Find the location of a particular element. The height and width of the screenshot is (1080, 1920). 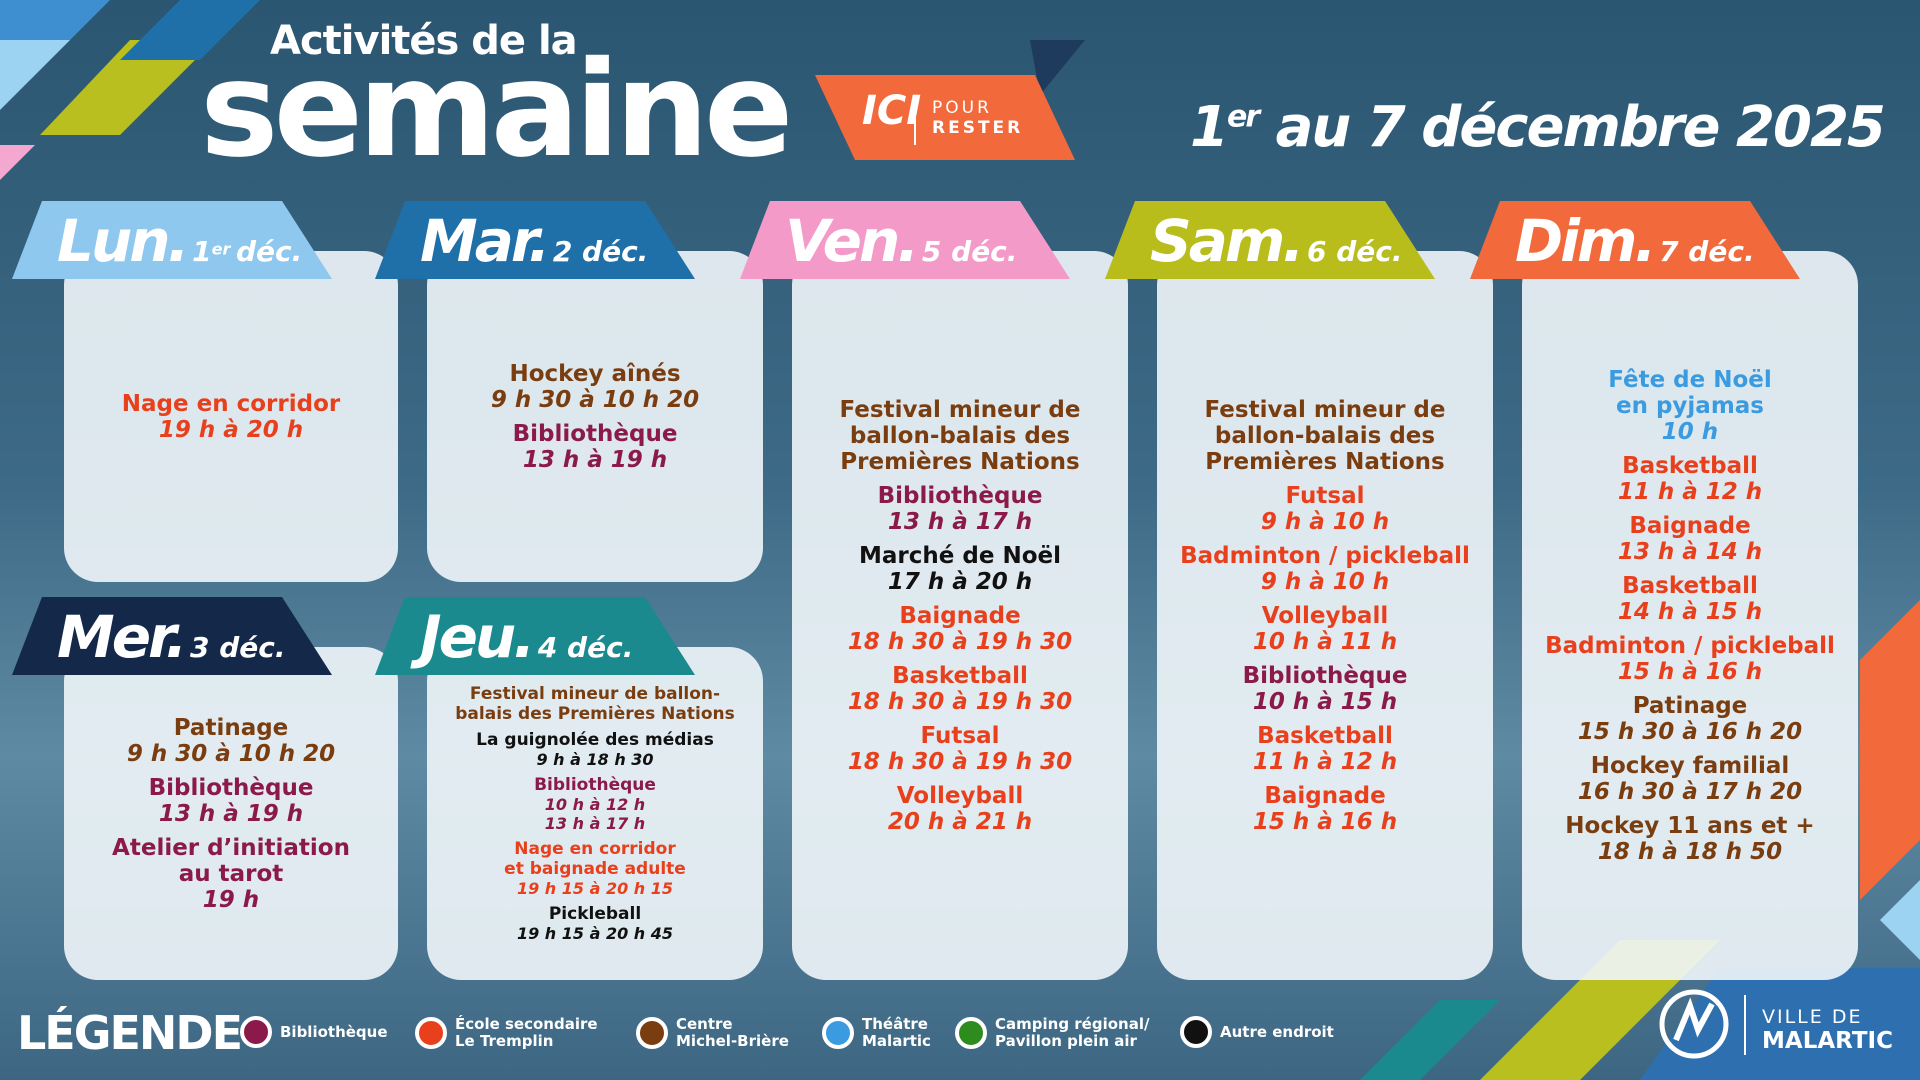

day-tab: Dim. 7 déc. is located at coordinates (1635, 240).